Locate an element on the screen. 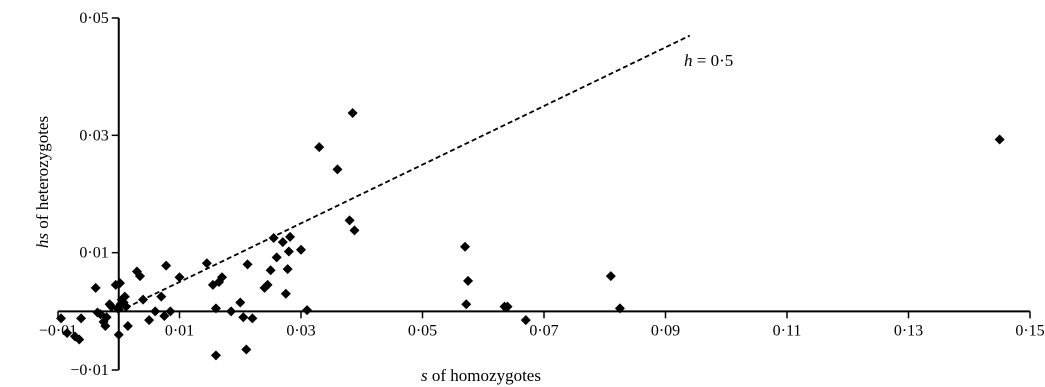 This screenshot has width=1045, height=387. x-tick-label: 0·07 is located at coordinates (543, 330).